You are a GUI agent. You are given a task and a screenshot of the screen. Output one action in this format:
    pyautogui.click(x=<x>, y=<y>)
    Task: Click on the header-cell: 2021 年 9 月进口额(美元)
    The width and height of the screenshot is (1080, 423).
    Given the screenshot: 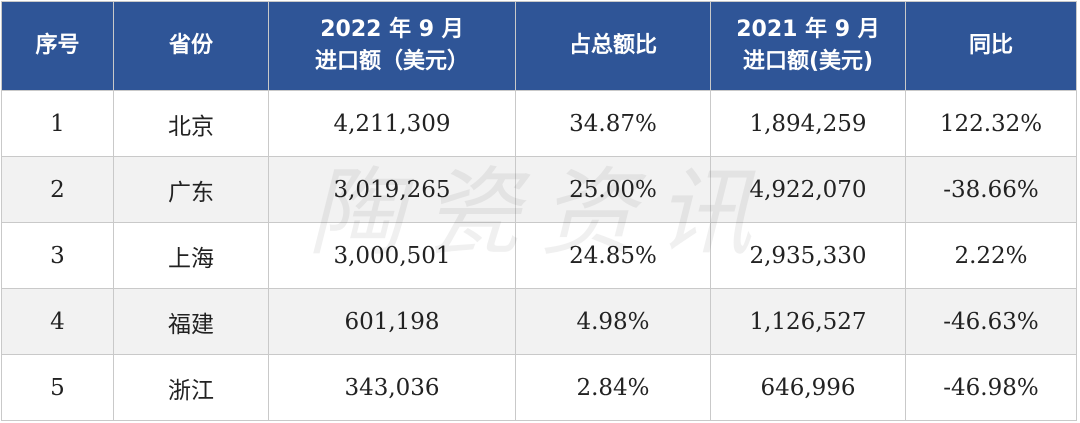 What is the action you would take?
    pyautogui.click(x=808, y=46)
    